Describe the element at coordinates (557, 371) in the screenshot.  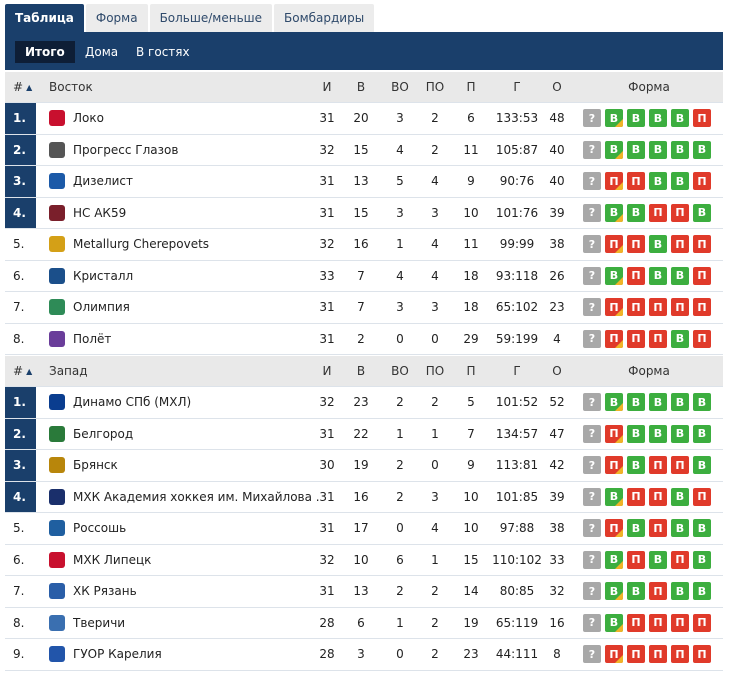
I see `points-header: О` at that location.